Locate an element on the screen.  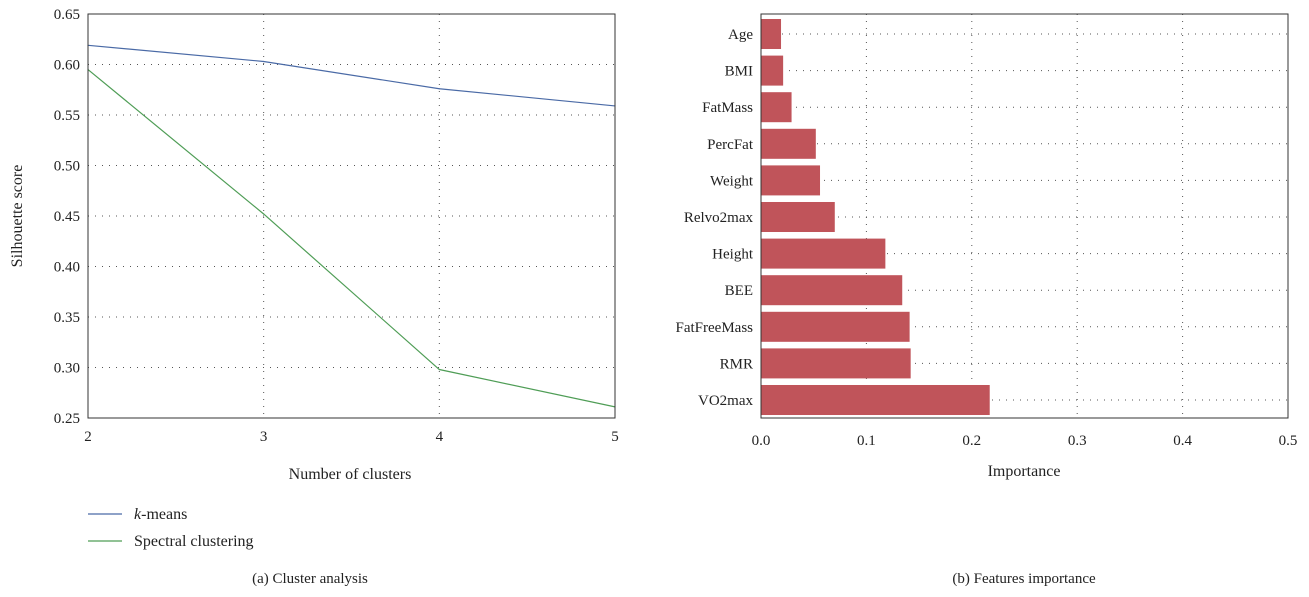
y-tick-label: 0.55 is located at coordinates (67, 116).